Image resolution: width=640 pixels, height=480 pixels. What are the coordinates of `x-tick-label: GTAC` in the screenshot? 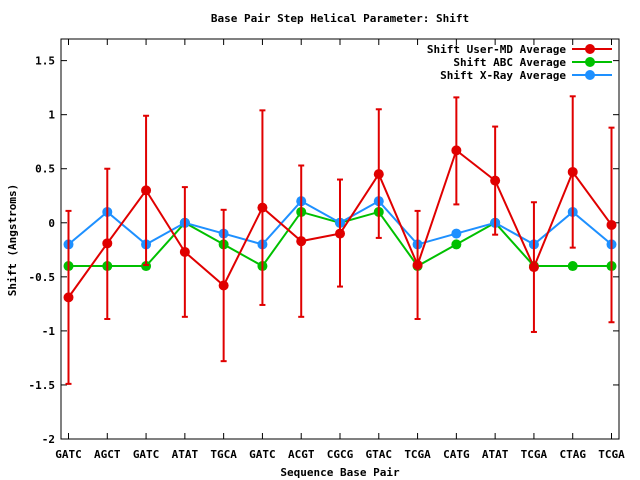 It's located at (379, 454).